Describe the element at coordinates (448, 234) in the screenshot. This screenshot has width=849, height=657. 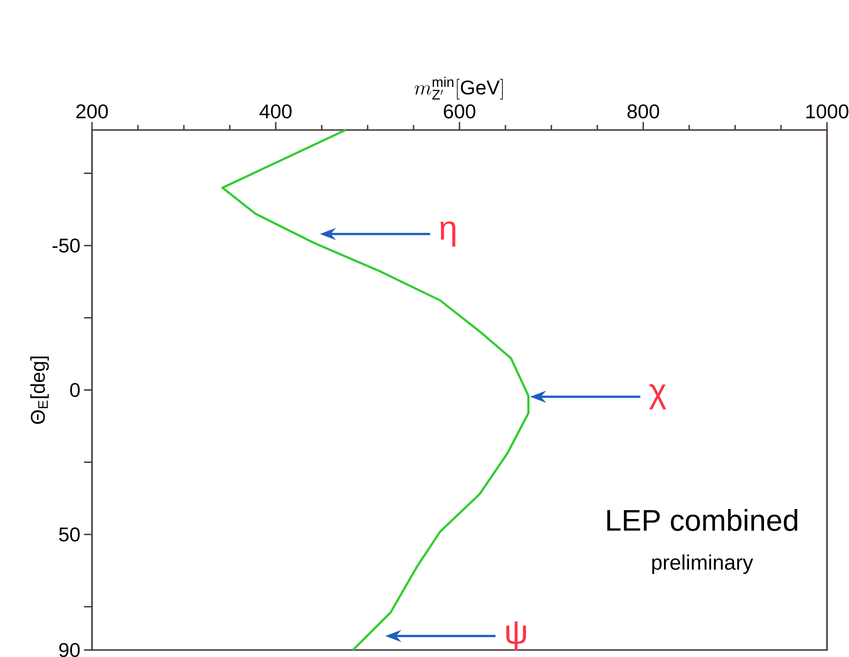
I see `annotation: η` at that location.